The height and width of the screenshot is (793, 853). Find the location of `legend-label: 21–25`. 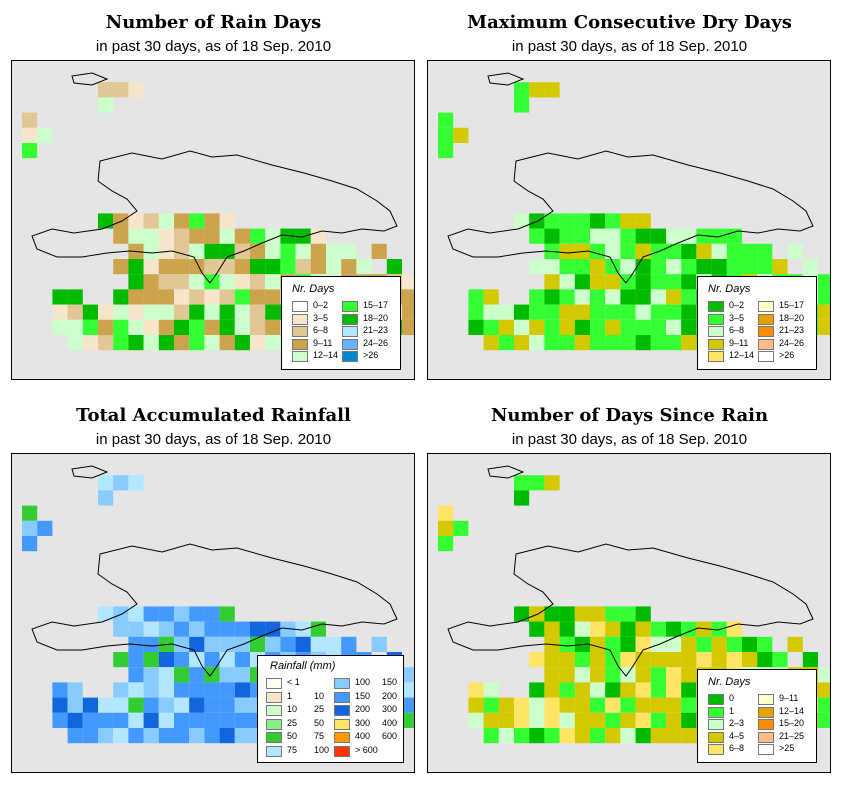

legend-label: 21–25 is located at coordinates (792, 735).